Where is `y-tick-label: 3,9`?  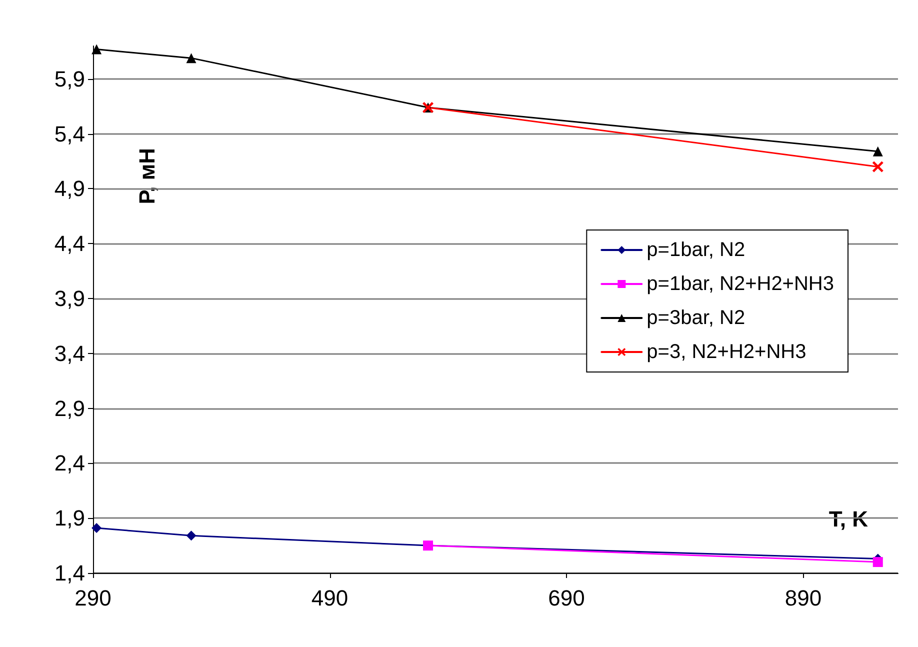
y-tick-label: 3,9 is located at coordinates (69, 299).